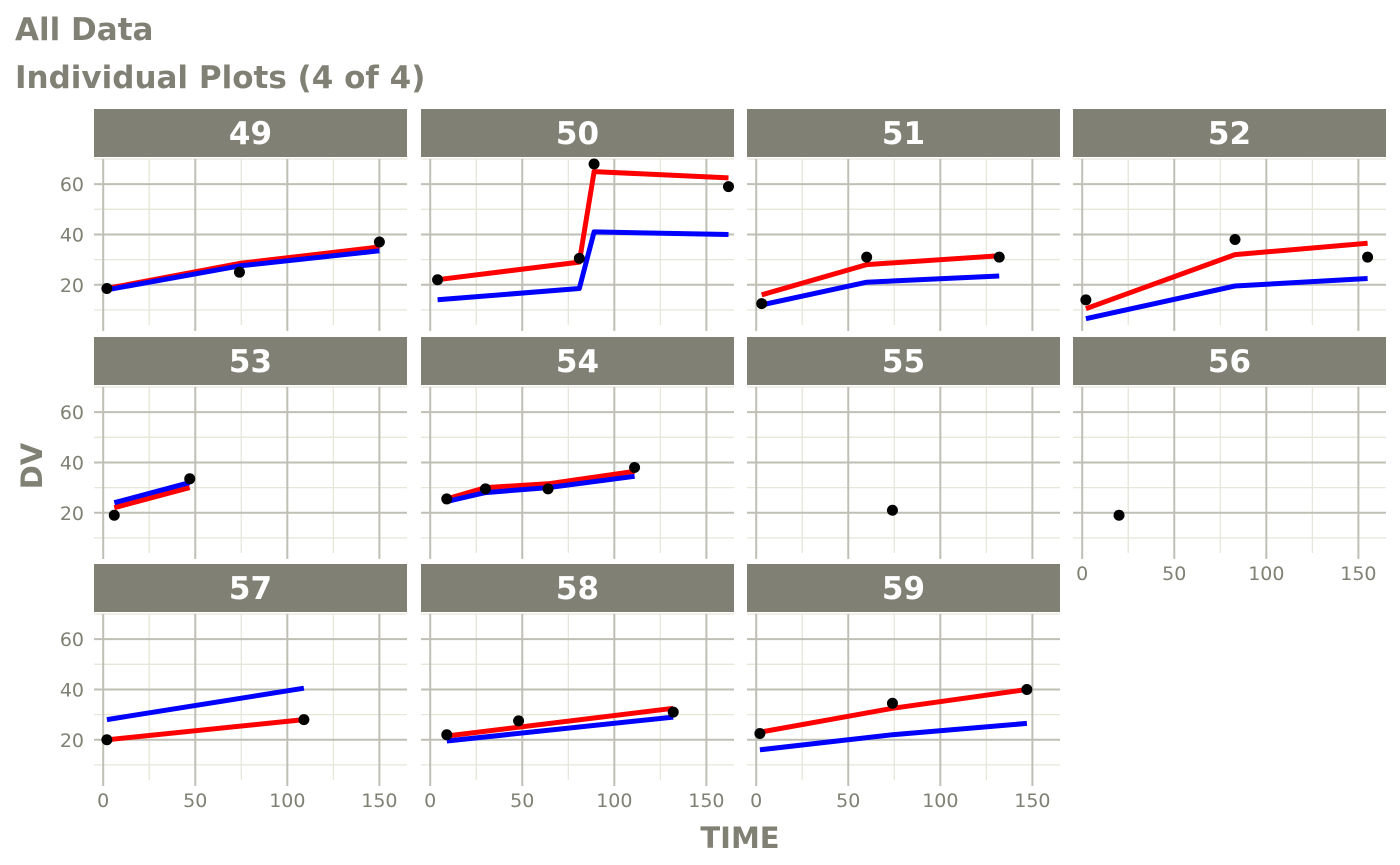  What do you see at coordinates (903, 688) in the screenshot?
I see `panel-59: 59 0 50 100 150` at bounding box center [903, 688].